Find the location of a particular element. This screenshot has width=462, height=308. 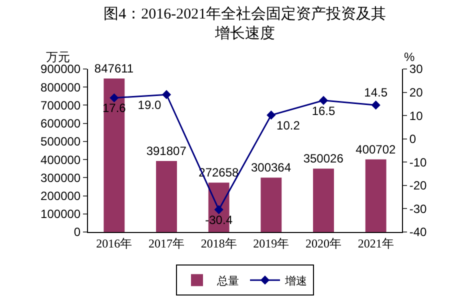

x-tick-label: 2020年 is located at coordinates (324, 243).